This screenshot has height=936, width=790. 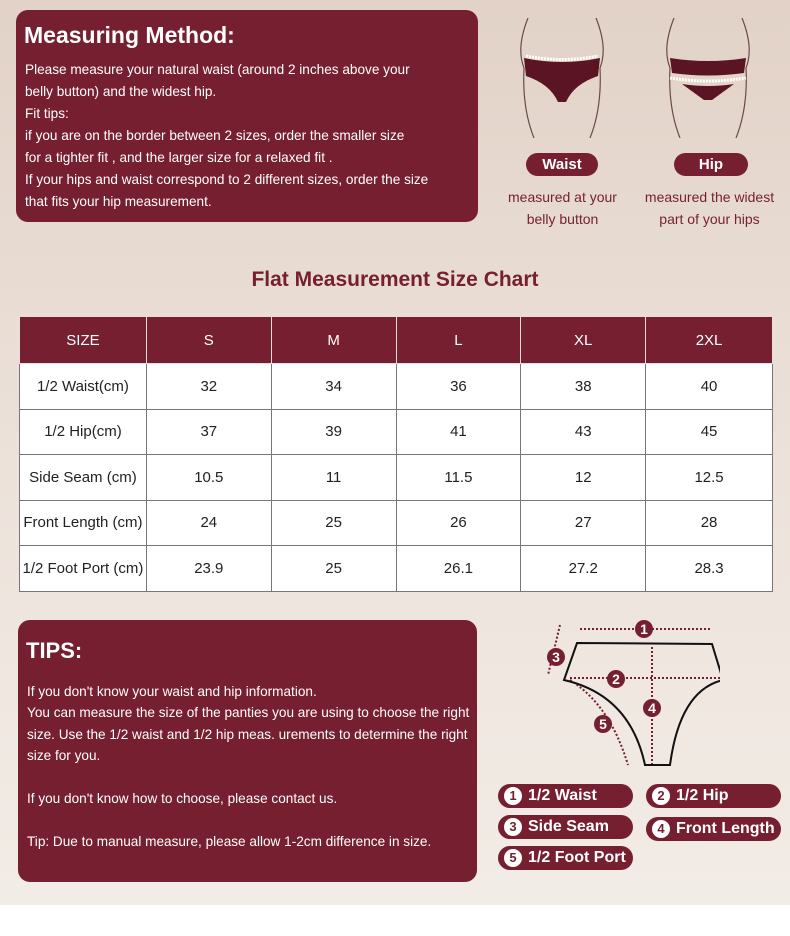 I want to click on table-cell: 11, so click(x=333, y=477).